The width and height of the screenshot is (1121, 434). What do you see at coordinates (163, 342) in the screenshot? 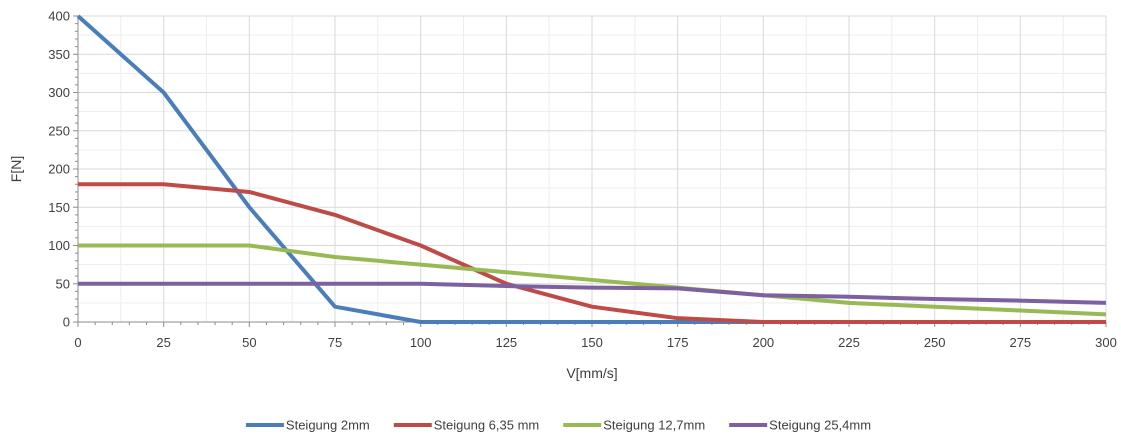
I see `x-tick-label: 25` at bounding box center [163, 342].